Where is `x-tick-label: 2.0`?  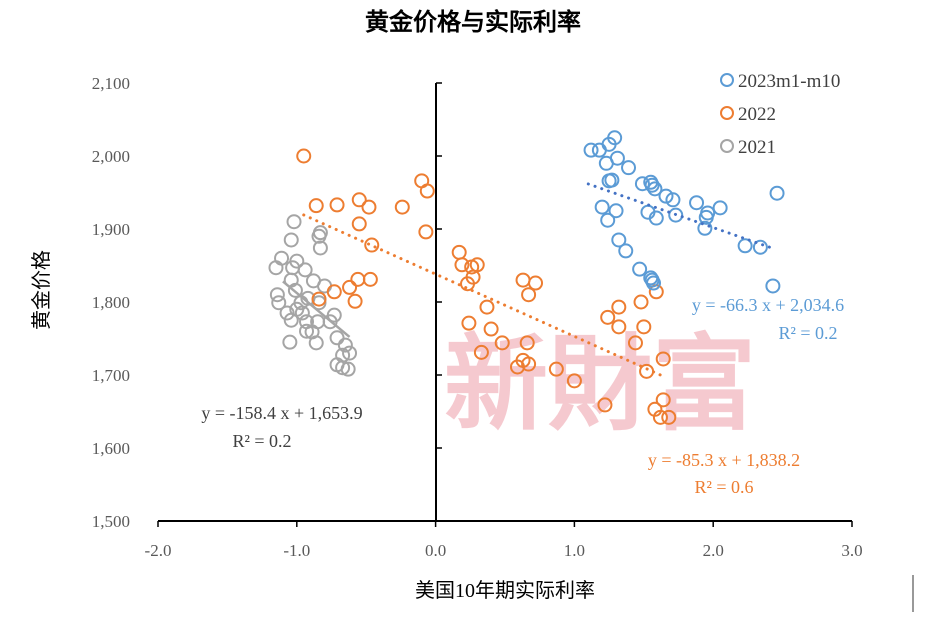 x-tick-label: 2.0 is located at coordinates (713, 550).